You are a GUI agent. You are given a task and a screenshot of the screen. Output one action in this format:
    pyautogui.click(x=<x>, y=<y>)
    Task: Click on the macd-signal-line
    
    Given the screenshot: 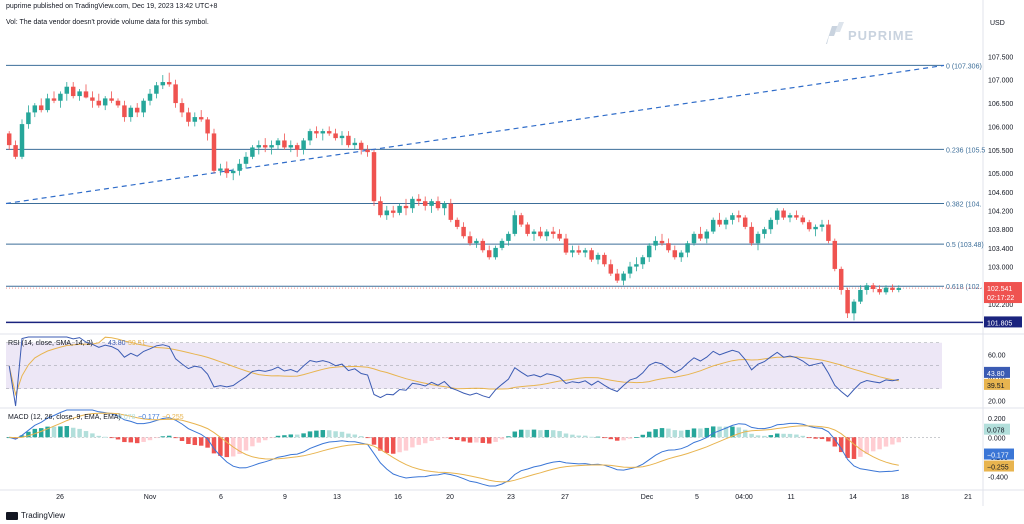 What is the action you would take?
    pyautogui.click(x=454, y=447)
    